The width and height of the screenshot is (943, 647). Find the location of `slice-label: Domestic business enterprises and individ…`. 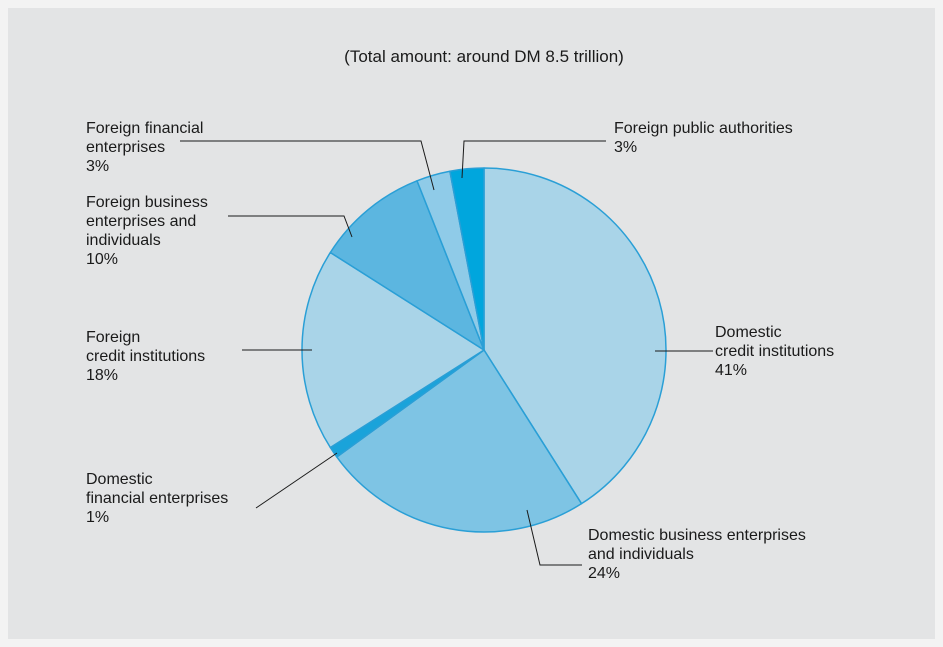

slice-label: Domestic business enterprises and individ… is located at coordinates (697, 554).